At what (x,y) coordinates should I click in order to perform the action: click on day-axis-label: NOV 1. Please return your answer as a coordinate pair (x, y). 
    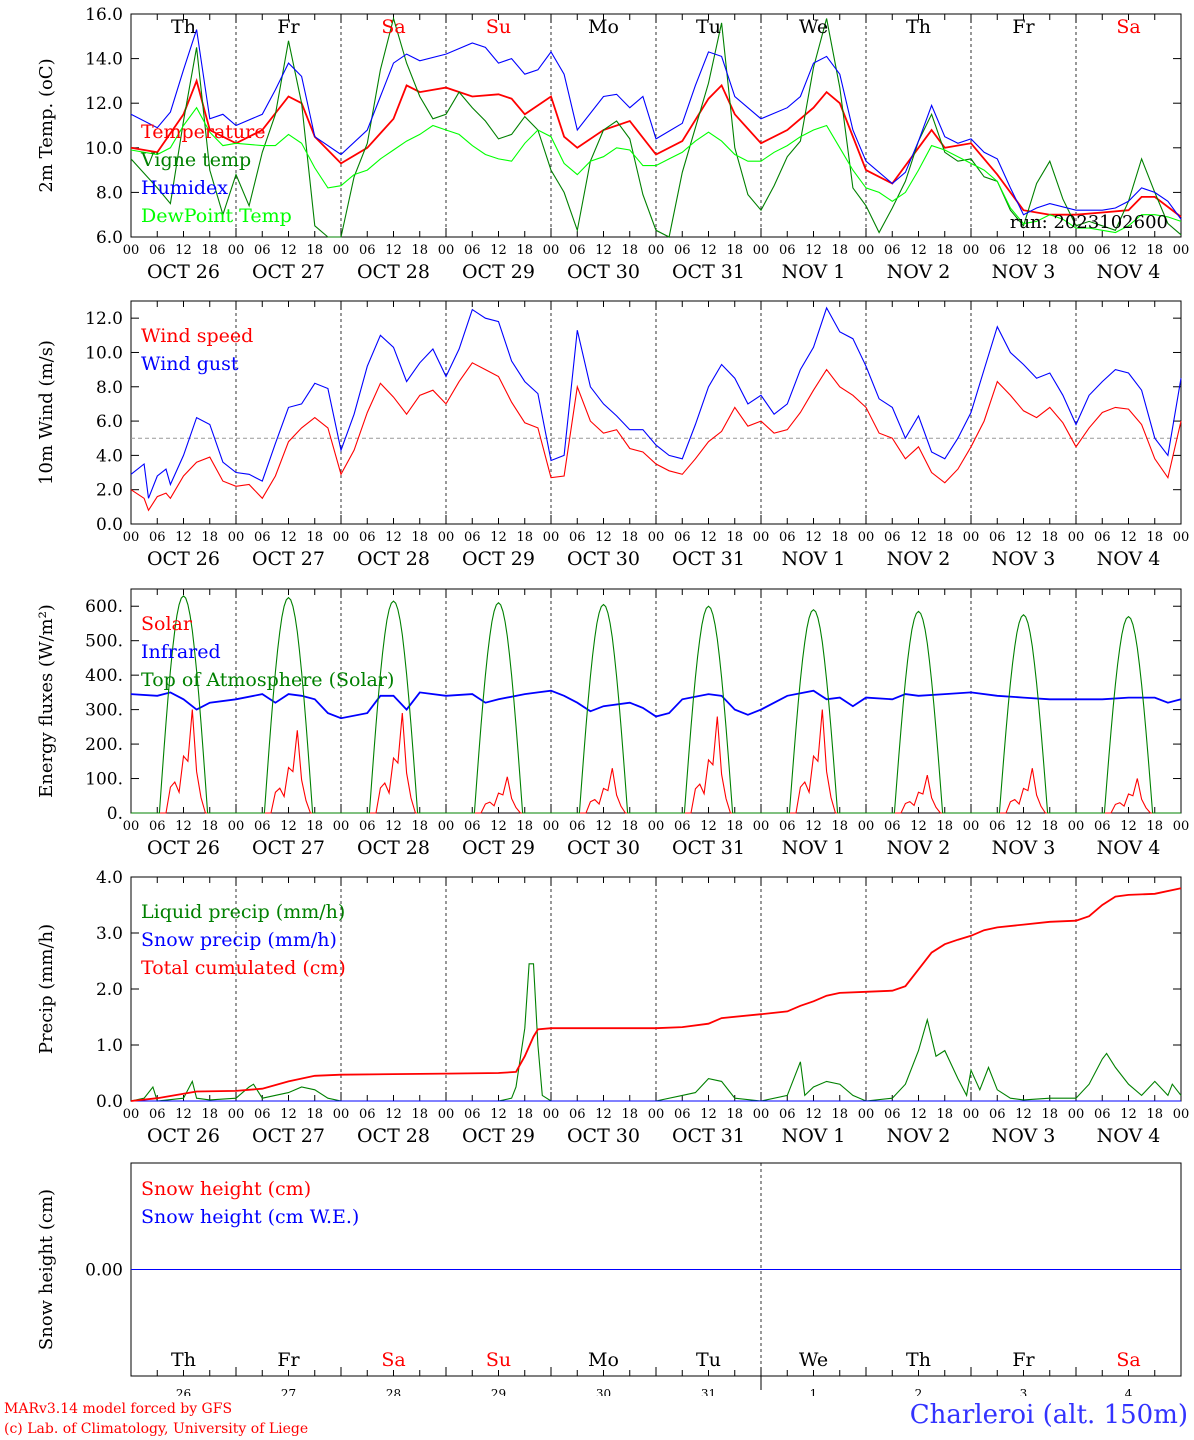
    Looking at the image, I should click on (814, 848).